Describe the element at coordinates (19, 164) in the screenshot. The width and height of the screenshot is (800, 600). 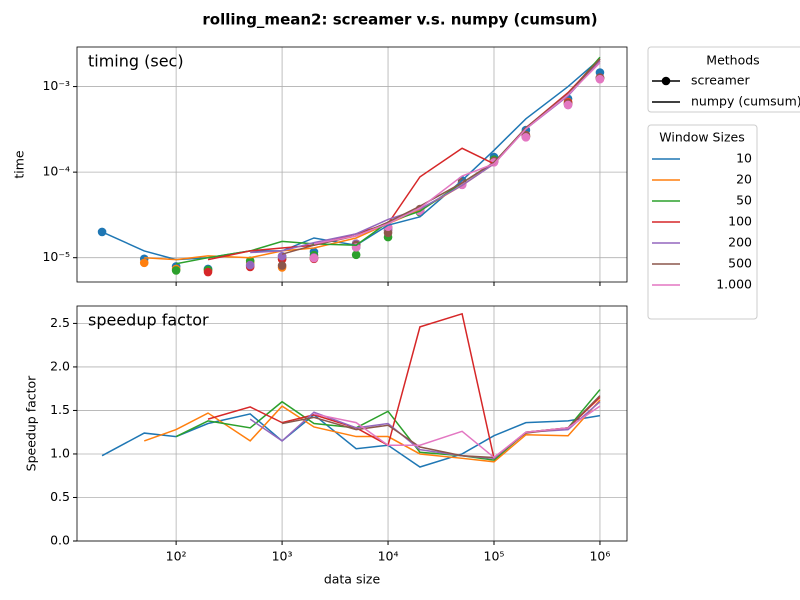
I see `y-axis-label: time` at that location.